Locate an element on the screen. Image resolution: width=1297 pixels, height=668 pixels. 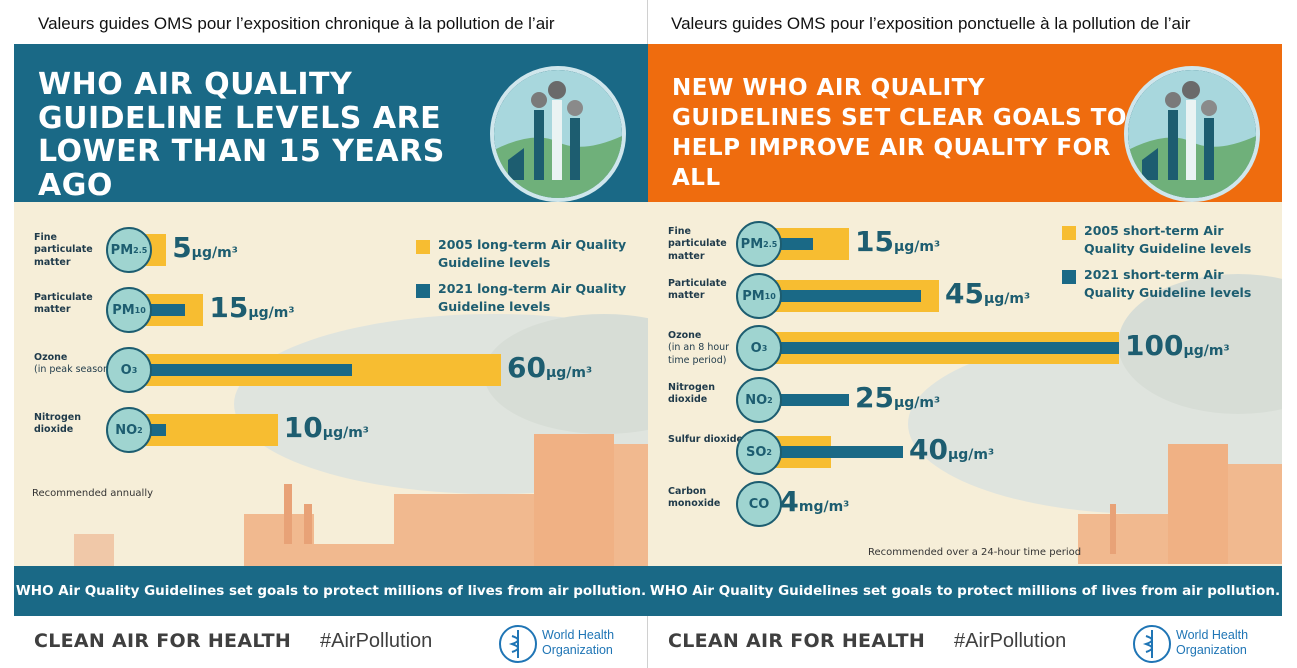
data-label: 25μg/m³ is located at coordinates (898, 397).